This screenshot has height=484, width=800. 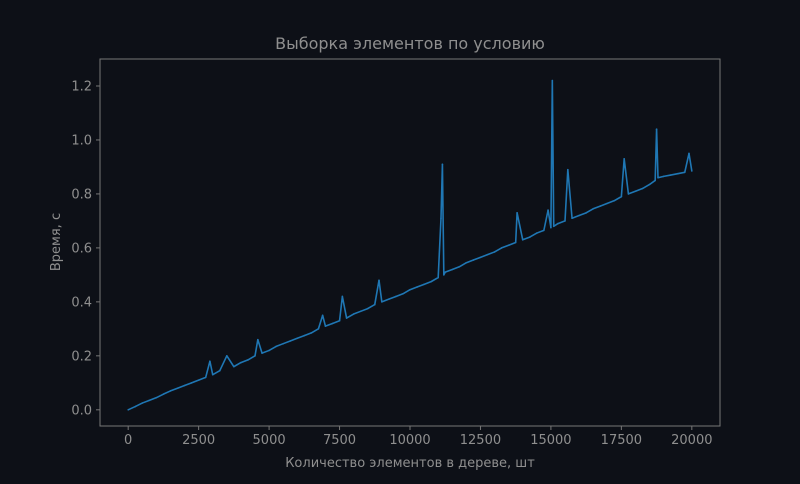 I want to click on chart-title: Выборка элементов по условию, so click(x=410, y=43).